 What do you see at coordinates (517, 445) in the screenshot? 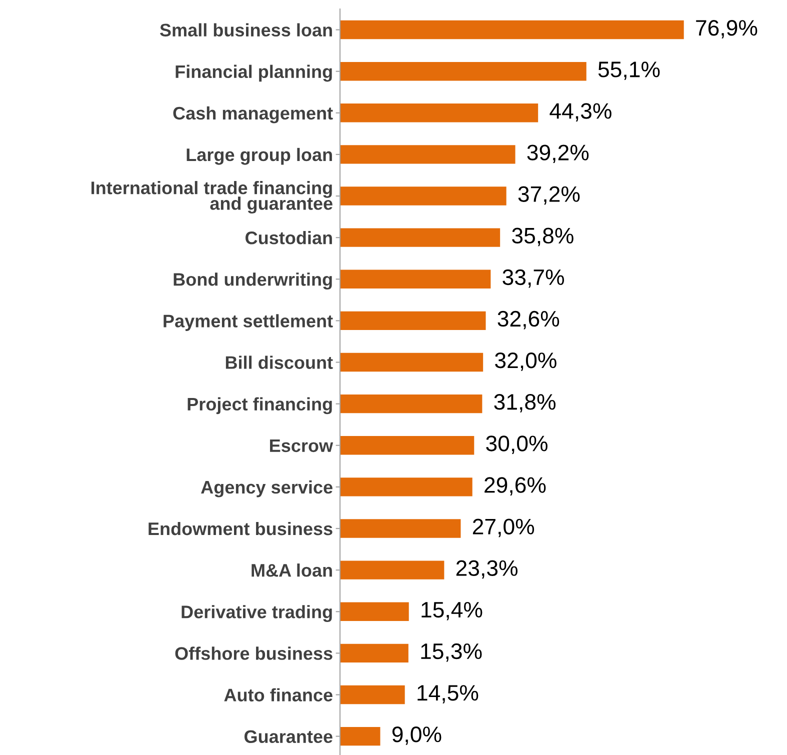
I see `data-label: 30,0%` at bounding box center [517, 445].